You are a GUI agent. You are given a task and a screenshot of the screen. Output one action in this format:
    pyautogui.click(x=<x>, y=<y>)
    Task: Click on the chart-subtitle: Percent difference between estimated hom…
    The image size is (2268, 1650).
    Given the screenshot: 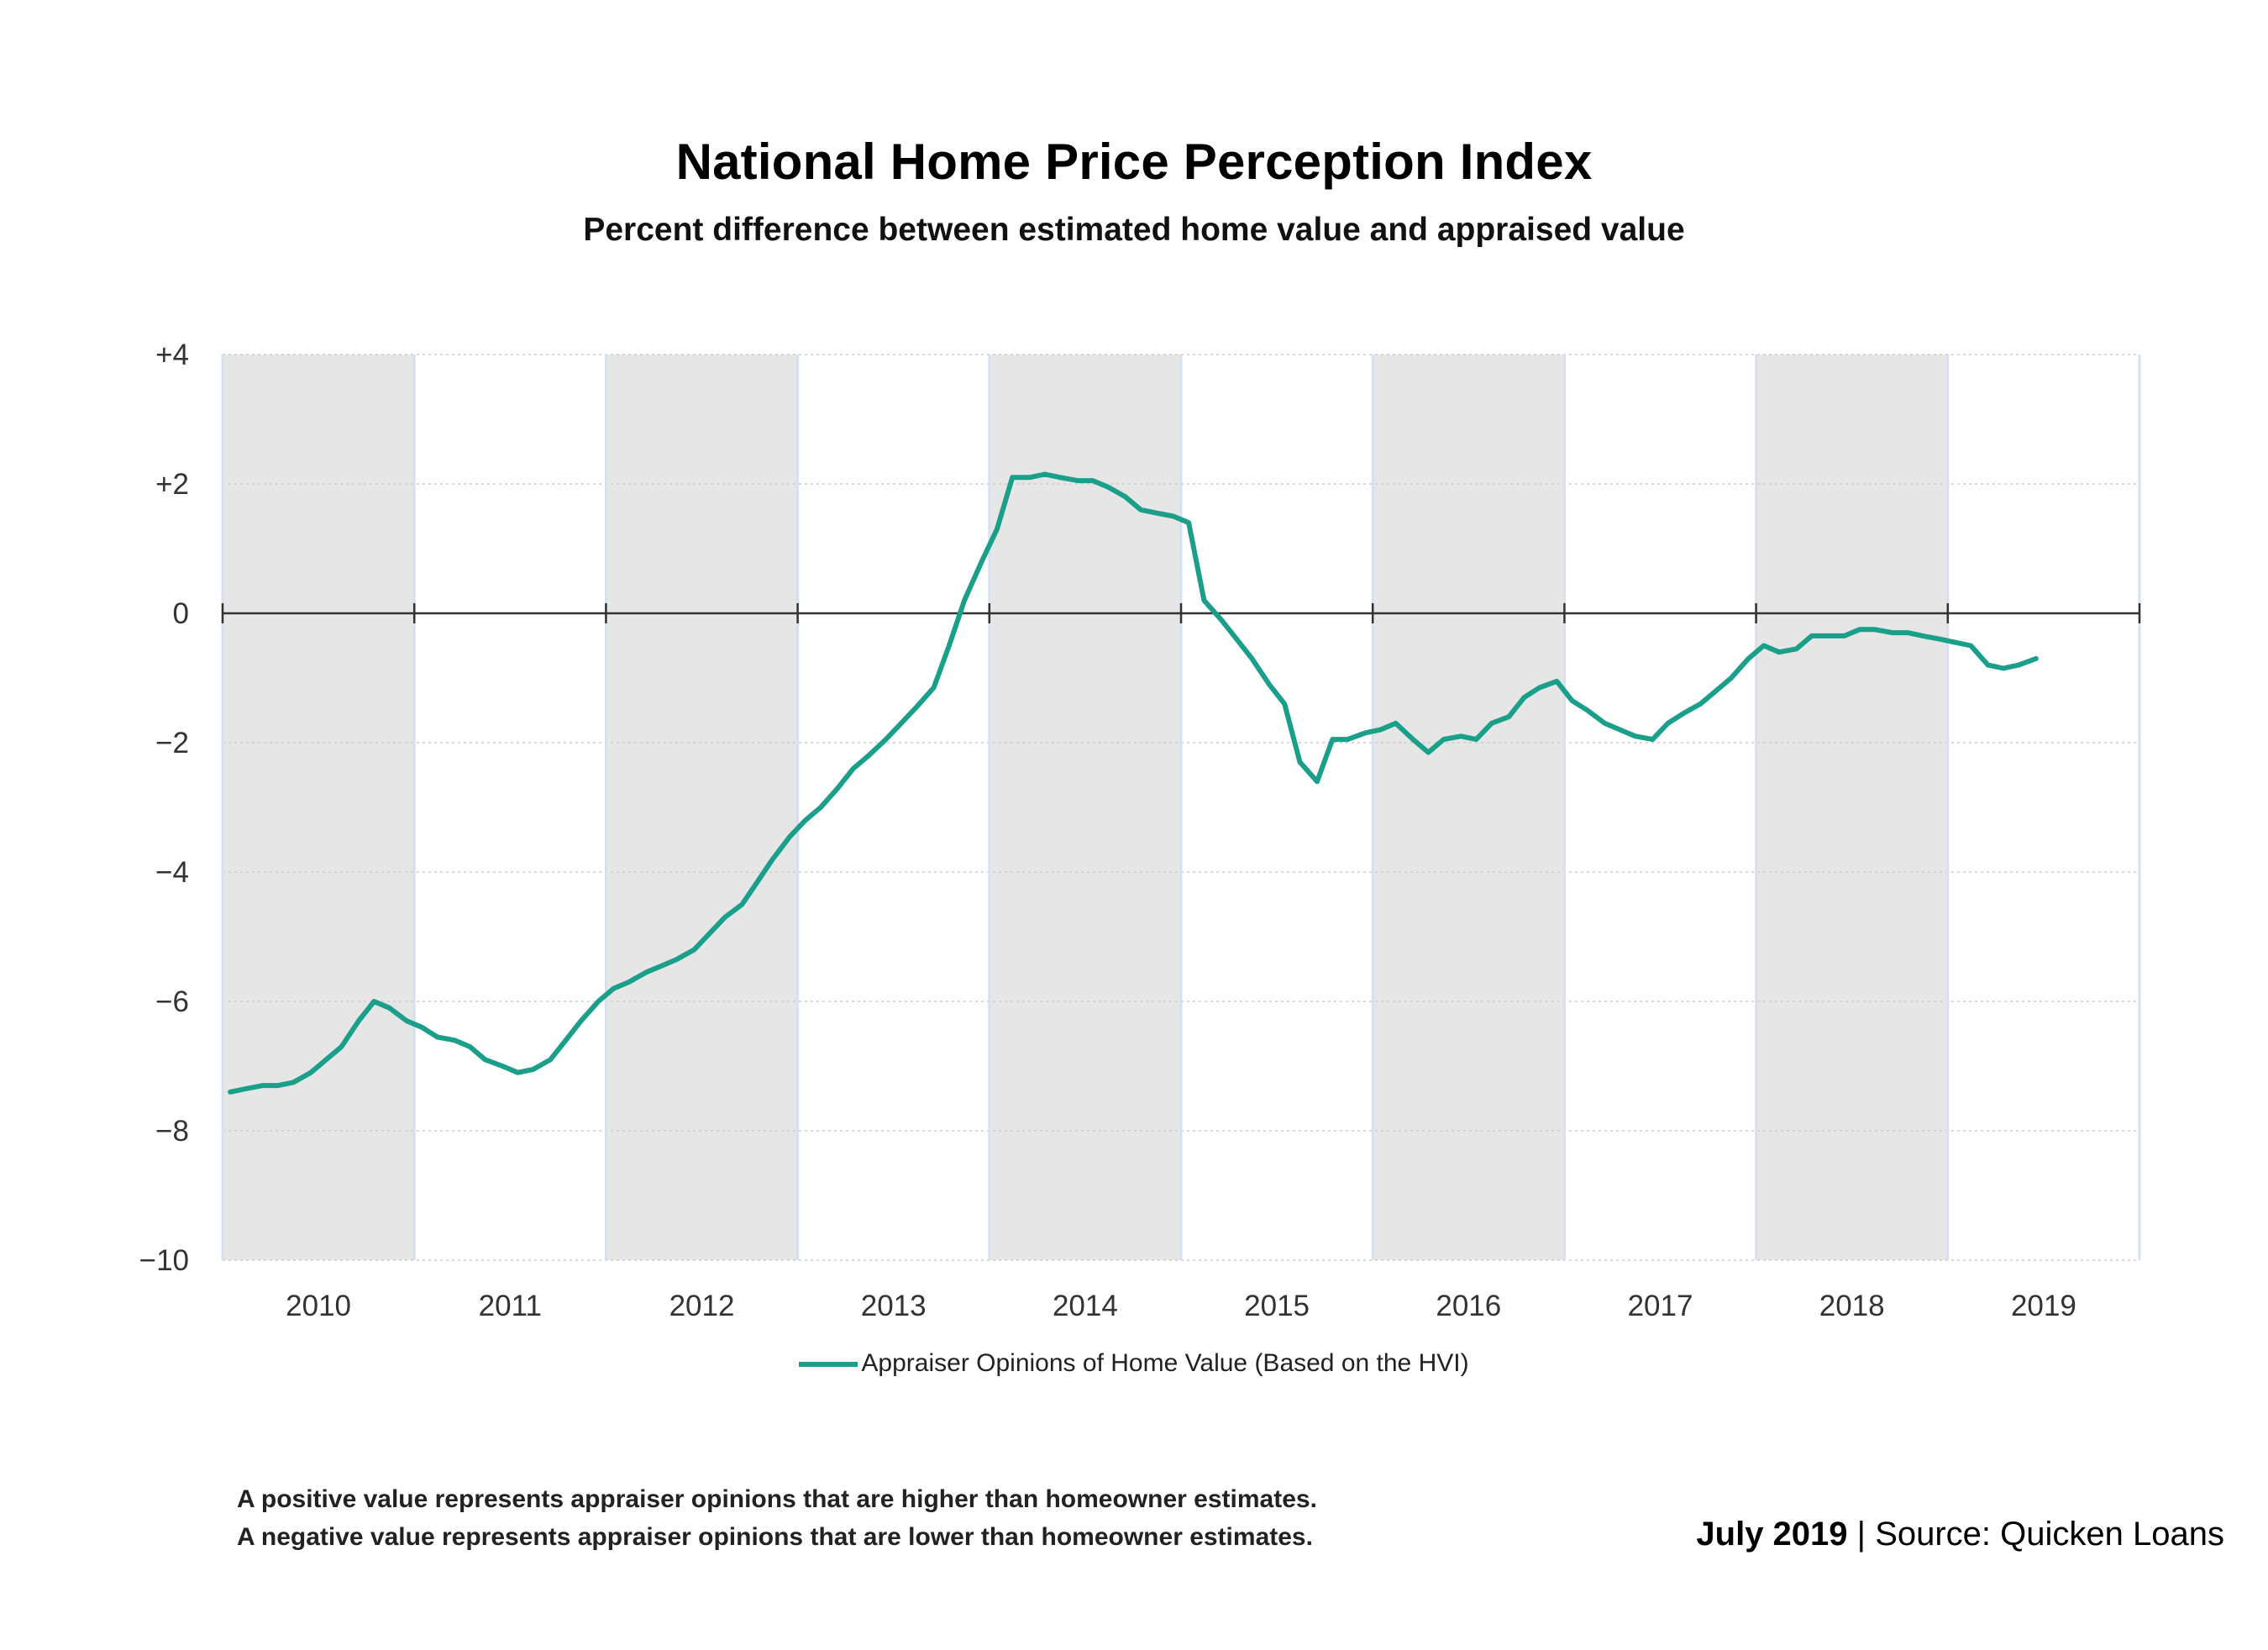 What is the action you would take?
    pyautogui.click(x=1134, y=230)
    